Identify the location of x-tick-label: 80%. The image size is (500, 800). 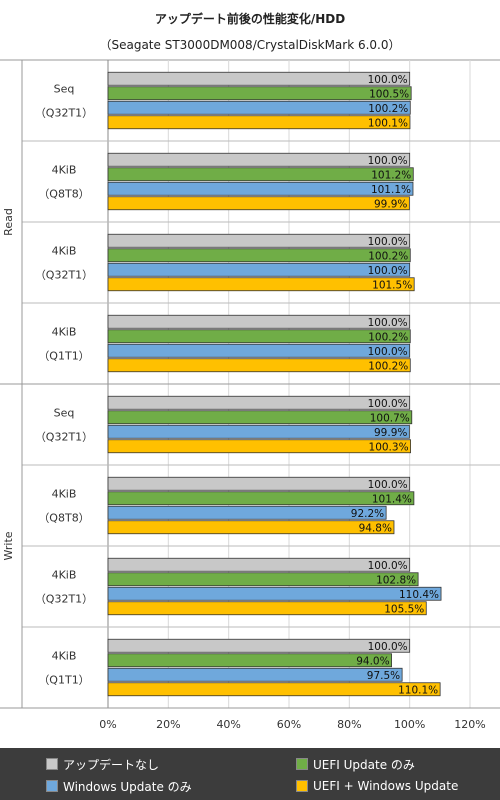
(349, 724).